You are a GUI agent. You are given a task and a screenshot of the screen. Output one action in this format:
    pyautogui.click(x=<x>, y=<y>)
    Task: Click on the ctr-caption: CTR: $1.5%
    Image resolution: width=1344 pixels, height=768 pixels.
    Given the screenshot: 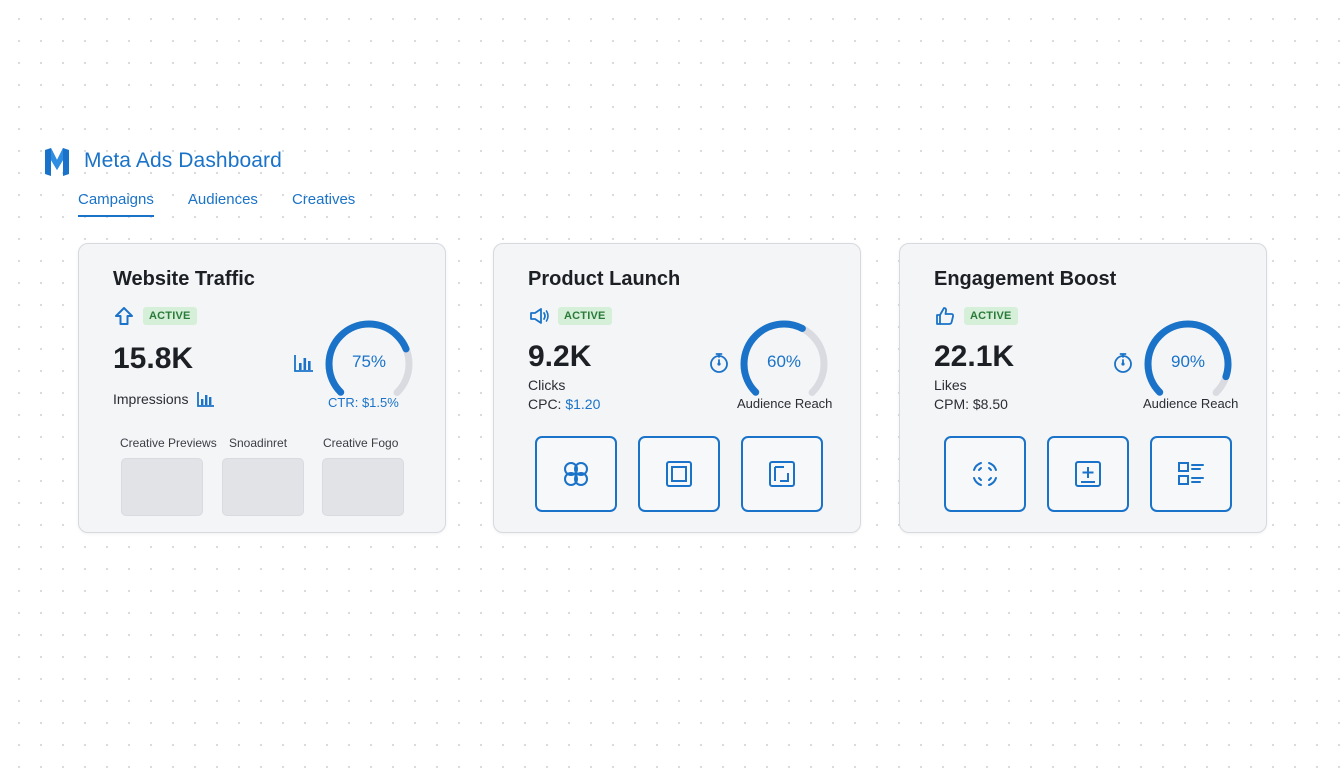 What is the action you would take?
    pyautogui.click(x=363, y=402)
    